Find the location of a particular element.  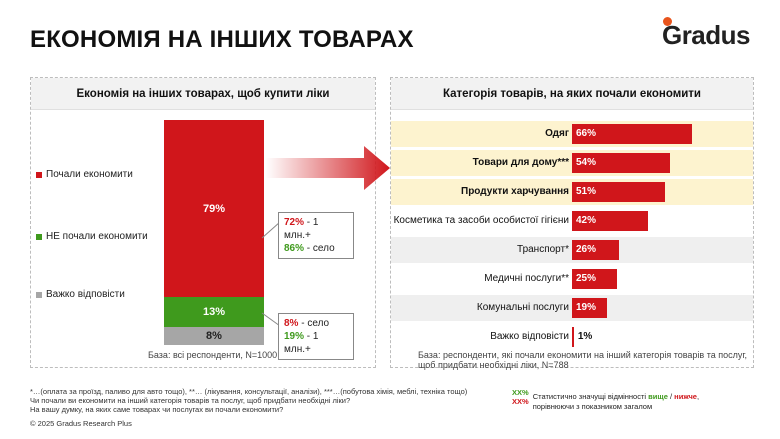

category-row: Медичні послуги** is located at coordinates (572, 279).